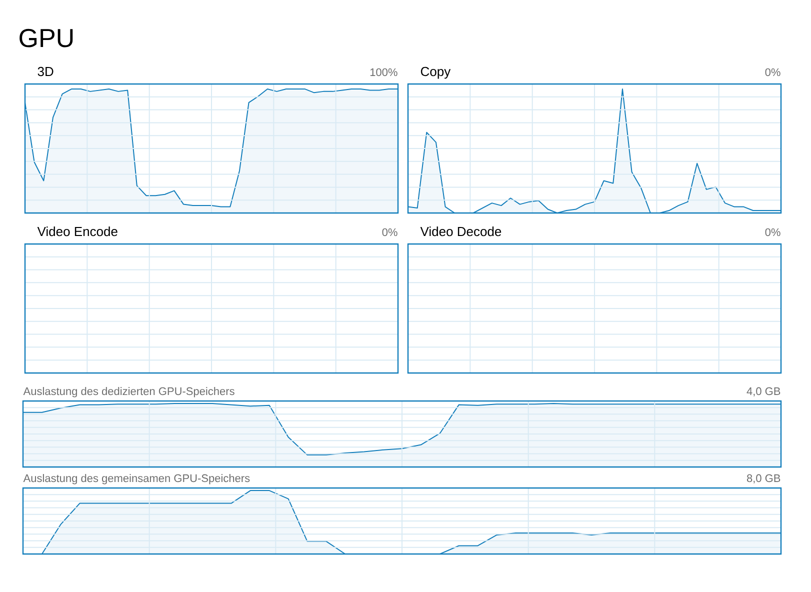  Describe the element at coordinates (763, 479) in the screenshot. I see `text: 8,0 GB` at that location.